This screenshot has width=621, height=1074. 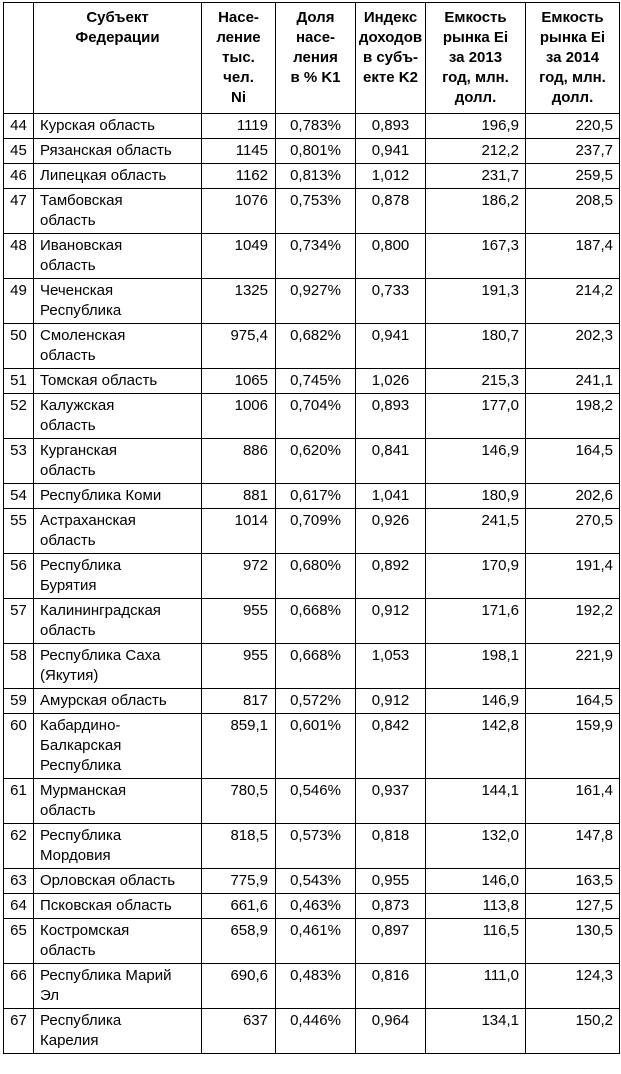 What do you see at coordinates (475, 496) in the screenshot?
I see `capacity-2013-cell: 180,9` at bounding box center [475, 496].